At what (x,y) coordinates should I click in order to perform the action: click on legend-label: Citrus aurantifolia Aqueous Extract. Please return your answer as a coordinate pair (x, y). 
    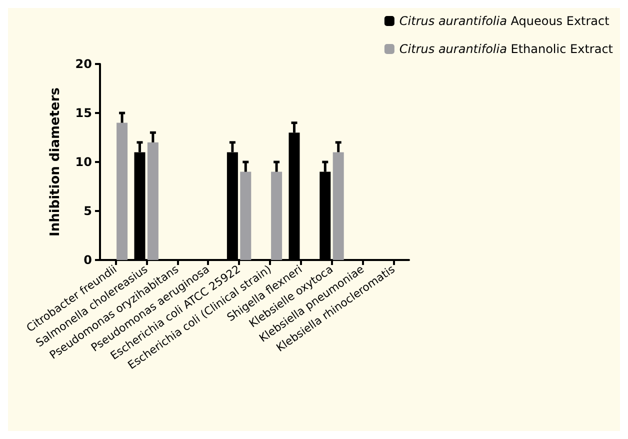
    Looking at the image, I should click on (504, 21).